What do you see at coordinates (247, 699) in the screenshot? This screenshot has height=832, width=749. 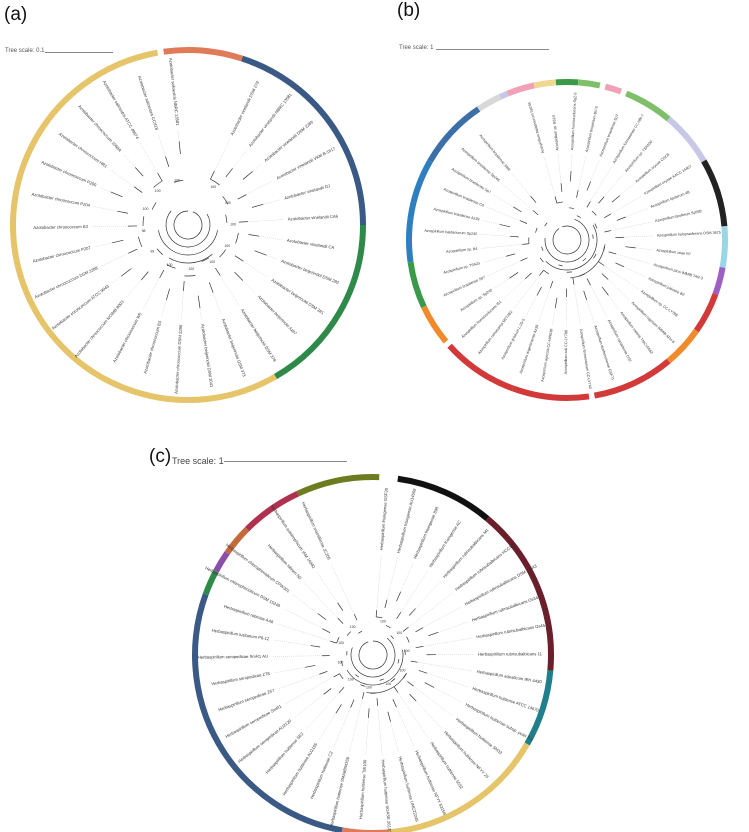 I see `taxon-label: Herbaspirillum seropedicae Z67` at bounding box center [247, 699].